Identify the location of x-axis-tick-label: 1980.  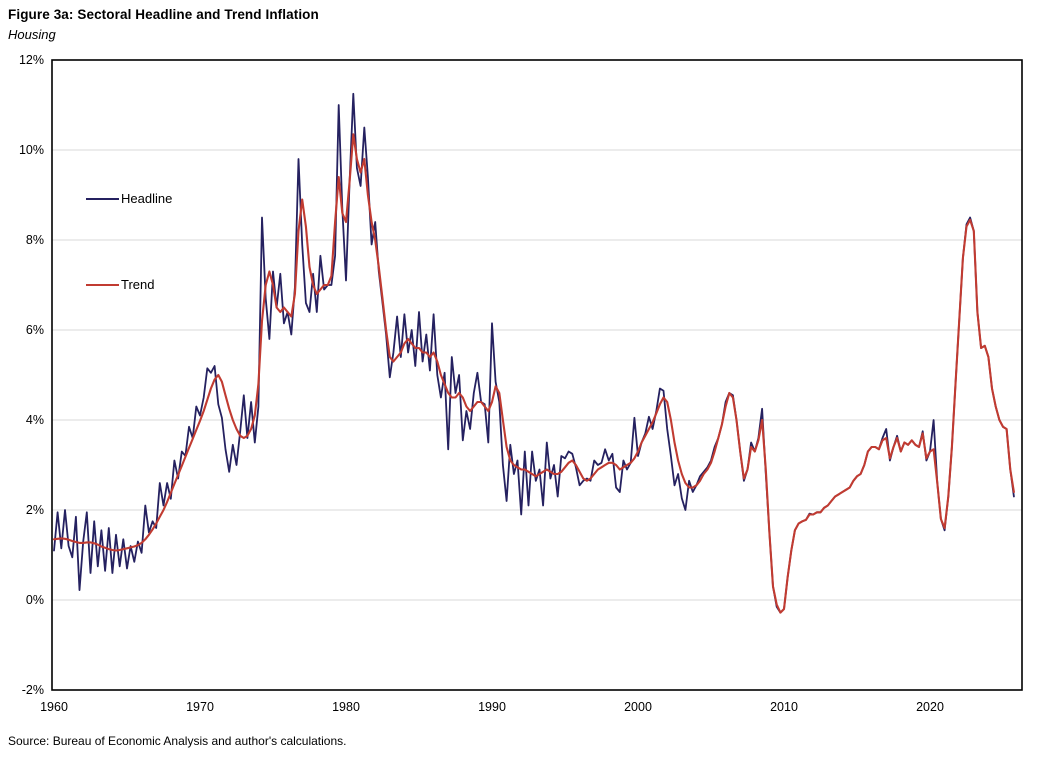
(346, 707).